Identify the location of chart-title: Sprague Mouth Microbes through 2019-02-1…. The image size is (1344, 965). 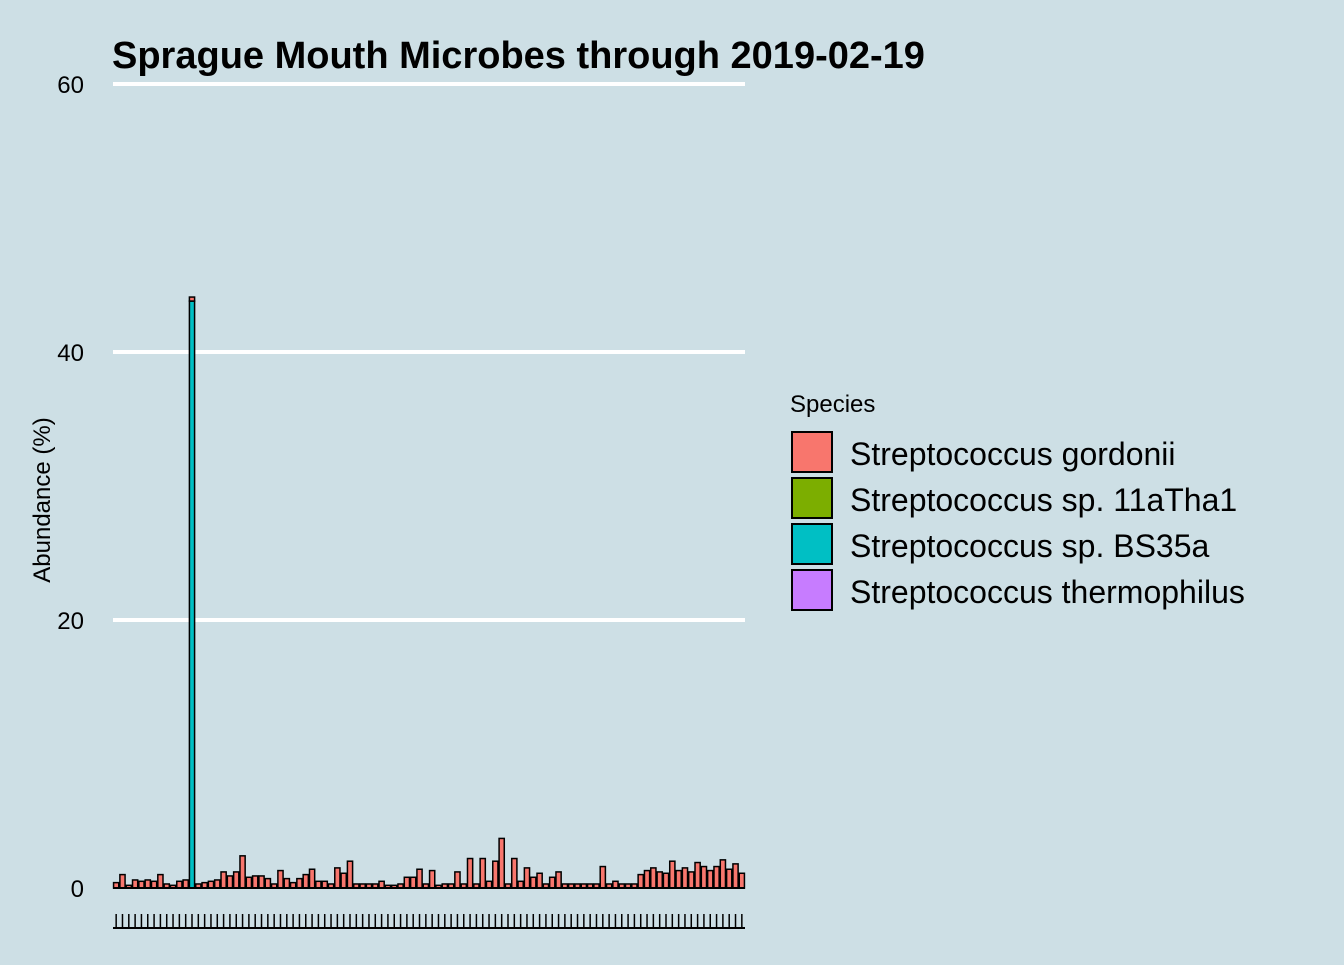
(518, 56).